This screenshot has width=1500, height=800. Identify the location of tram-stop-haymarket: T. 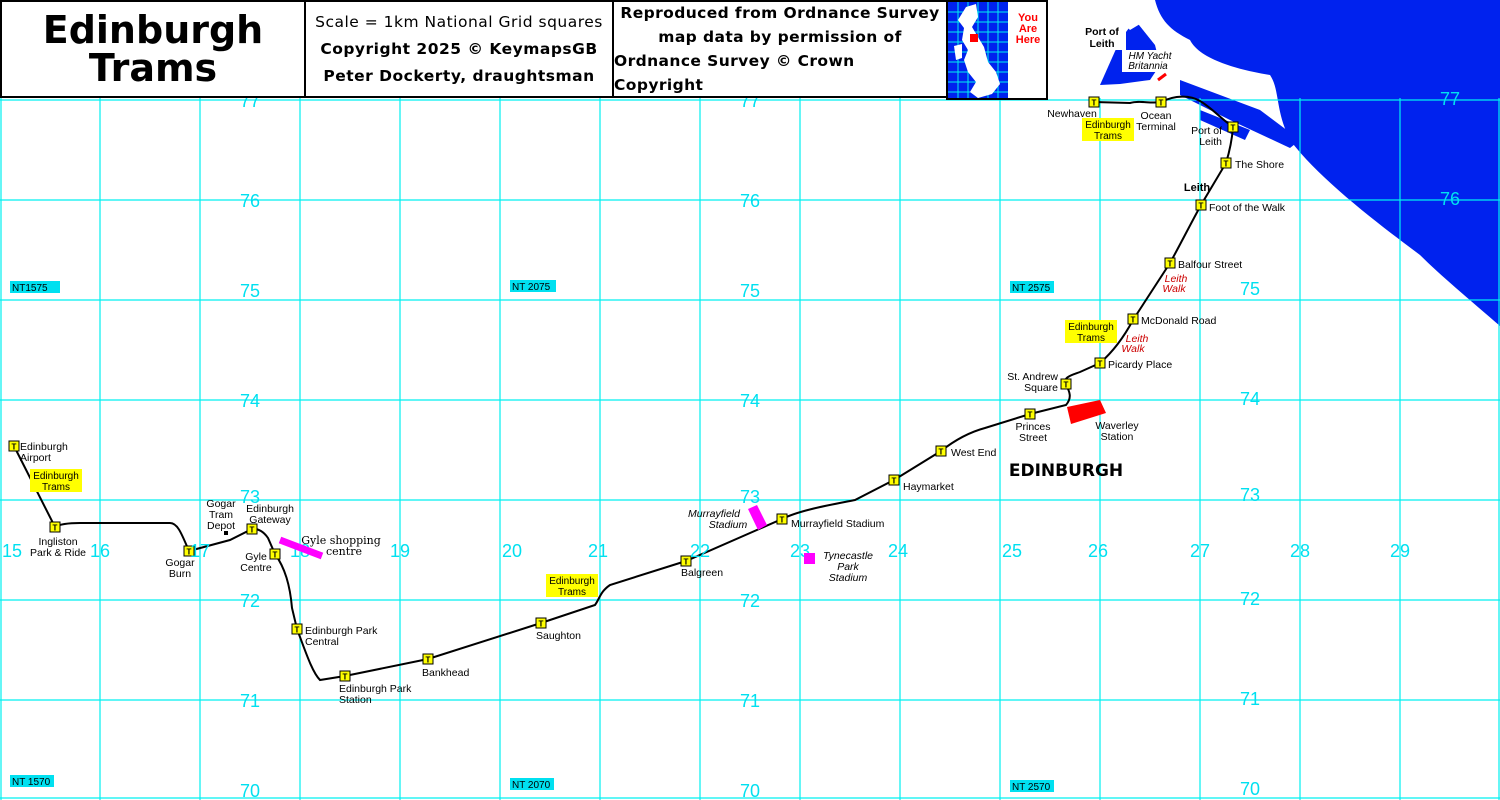
(894, 480).